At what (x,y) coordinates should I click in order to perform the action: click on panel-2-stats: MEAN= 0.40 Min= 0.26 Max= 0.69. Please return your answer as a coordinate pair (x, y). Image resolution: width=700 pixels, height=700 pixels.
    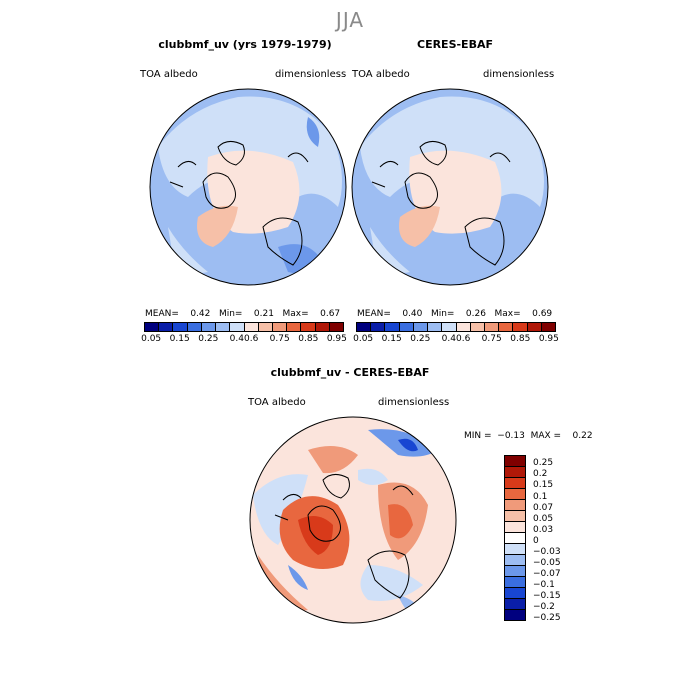
    Looking at the image, I should click on (455, 314).